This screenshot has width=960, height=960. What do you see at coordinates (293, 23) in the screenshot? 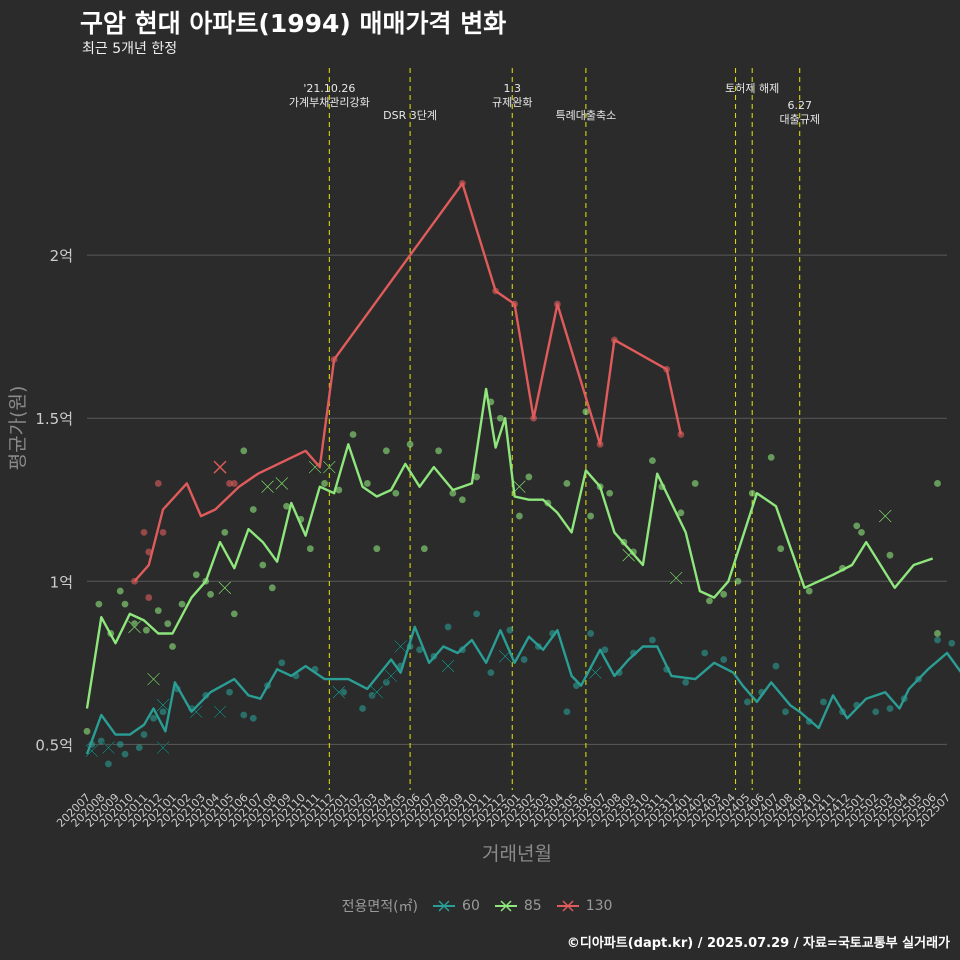
I see `chart-title: 구암 현대 아파트(1994) 매매가격 변화` at bounding box center [293, 23].